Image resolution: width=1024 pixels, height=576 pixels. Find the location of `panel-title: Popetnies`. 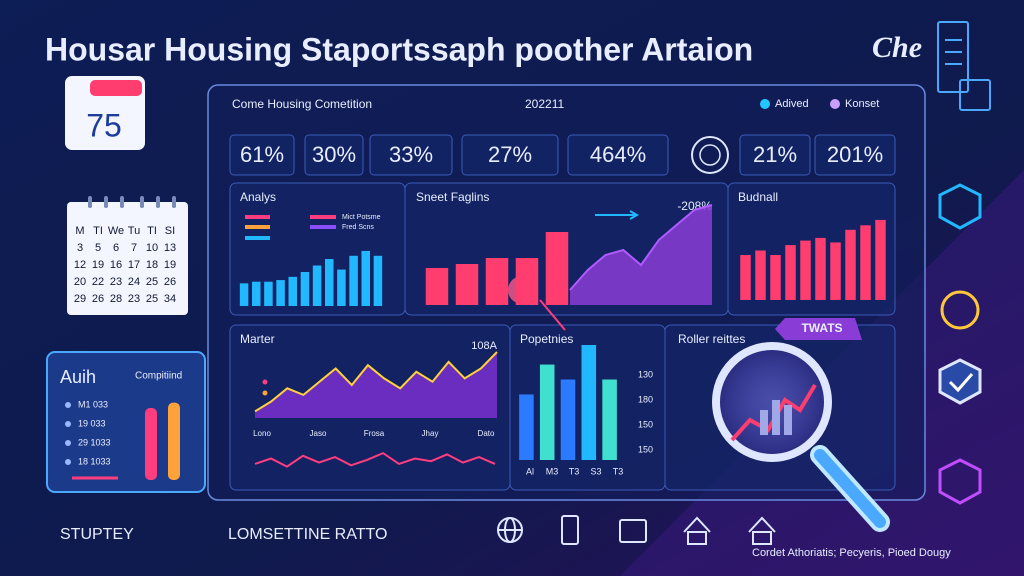

panel-title: Popetnies is located at coordinates (546, 339).